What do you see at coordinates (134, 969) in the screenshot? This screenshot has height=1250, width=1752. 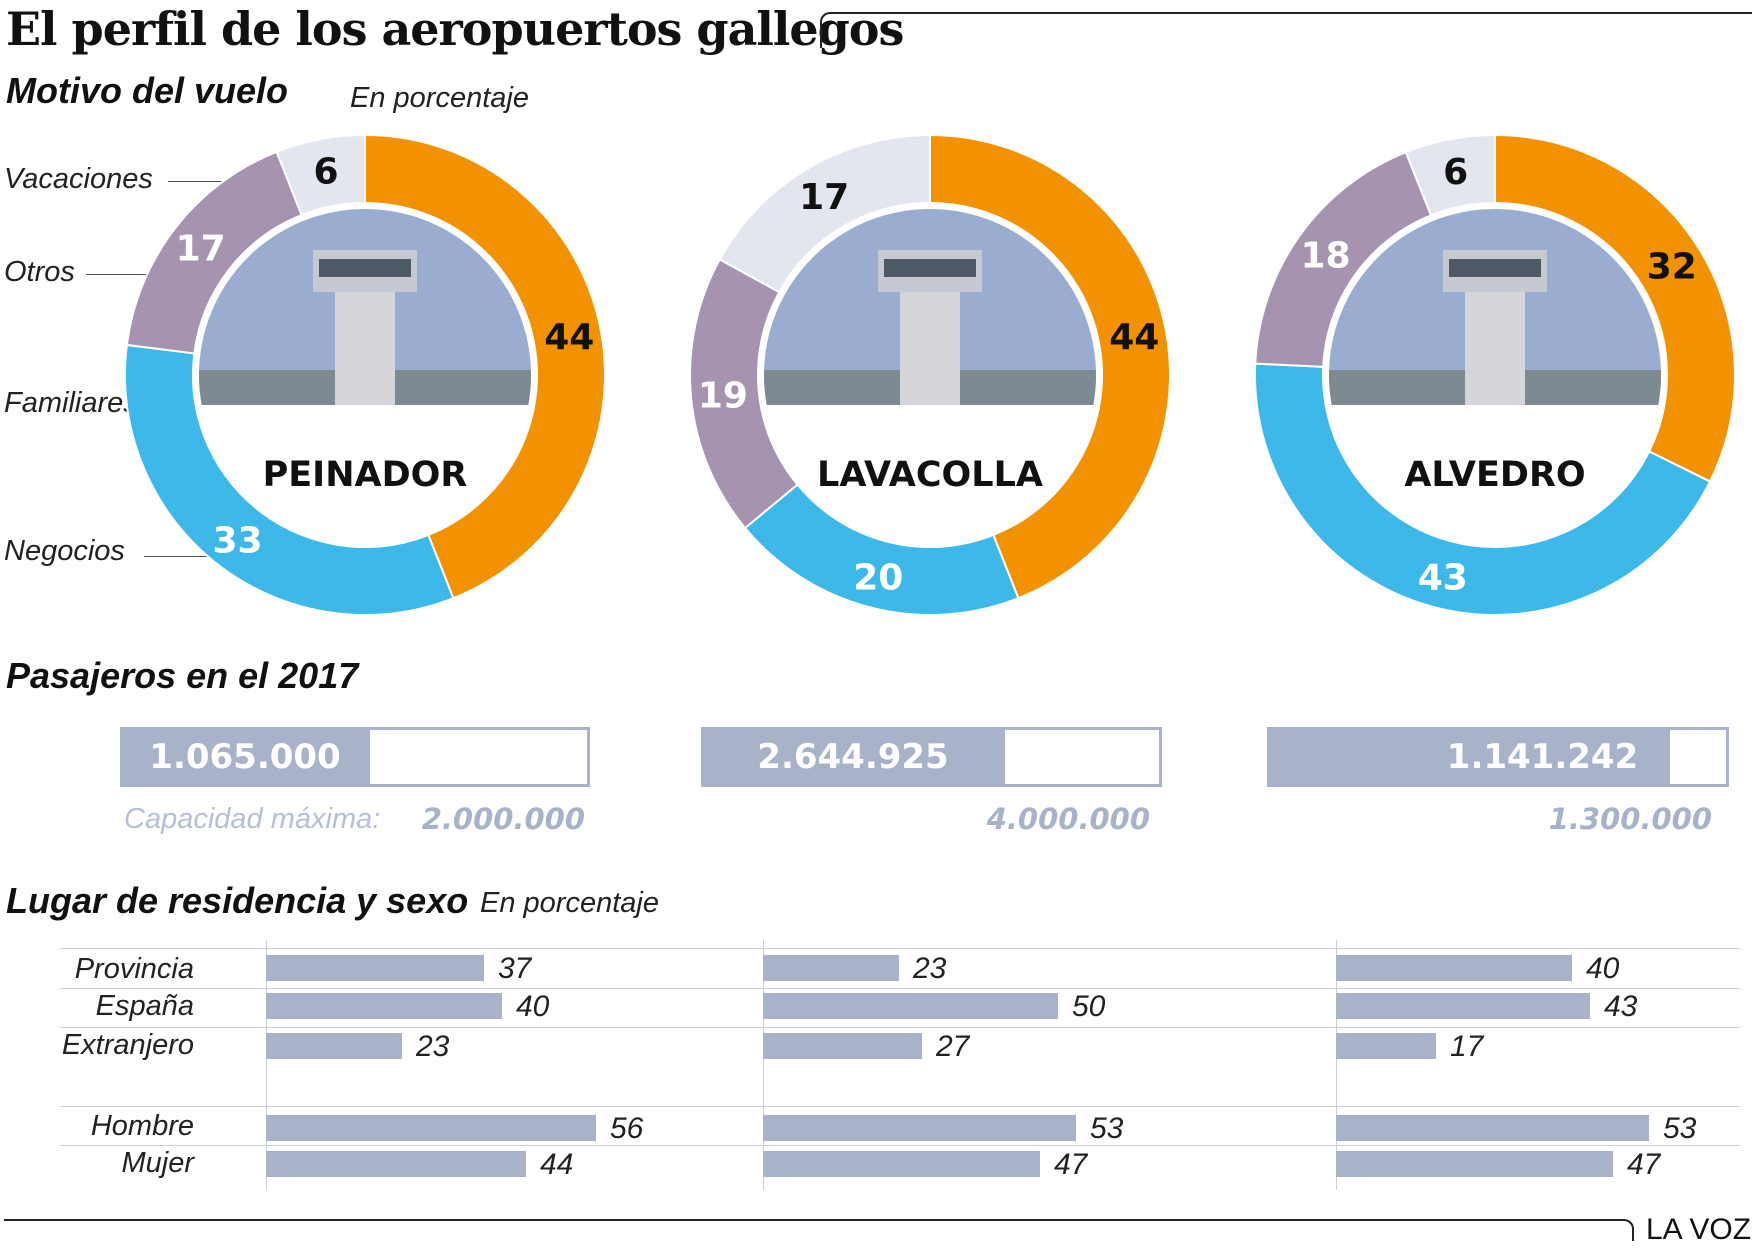 I see `category-provincia: Provincia` at bounding box center [134, 969].